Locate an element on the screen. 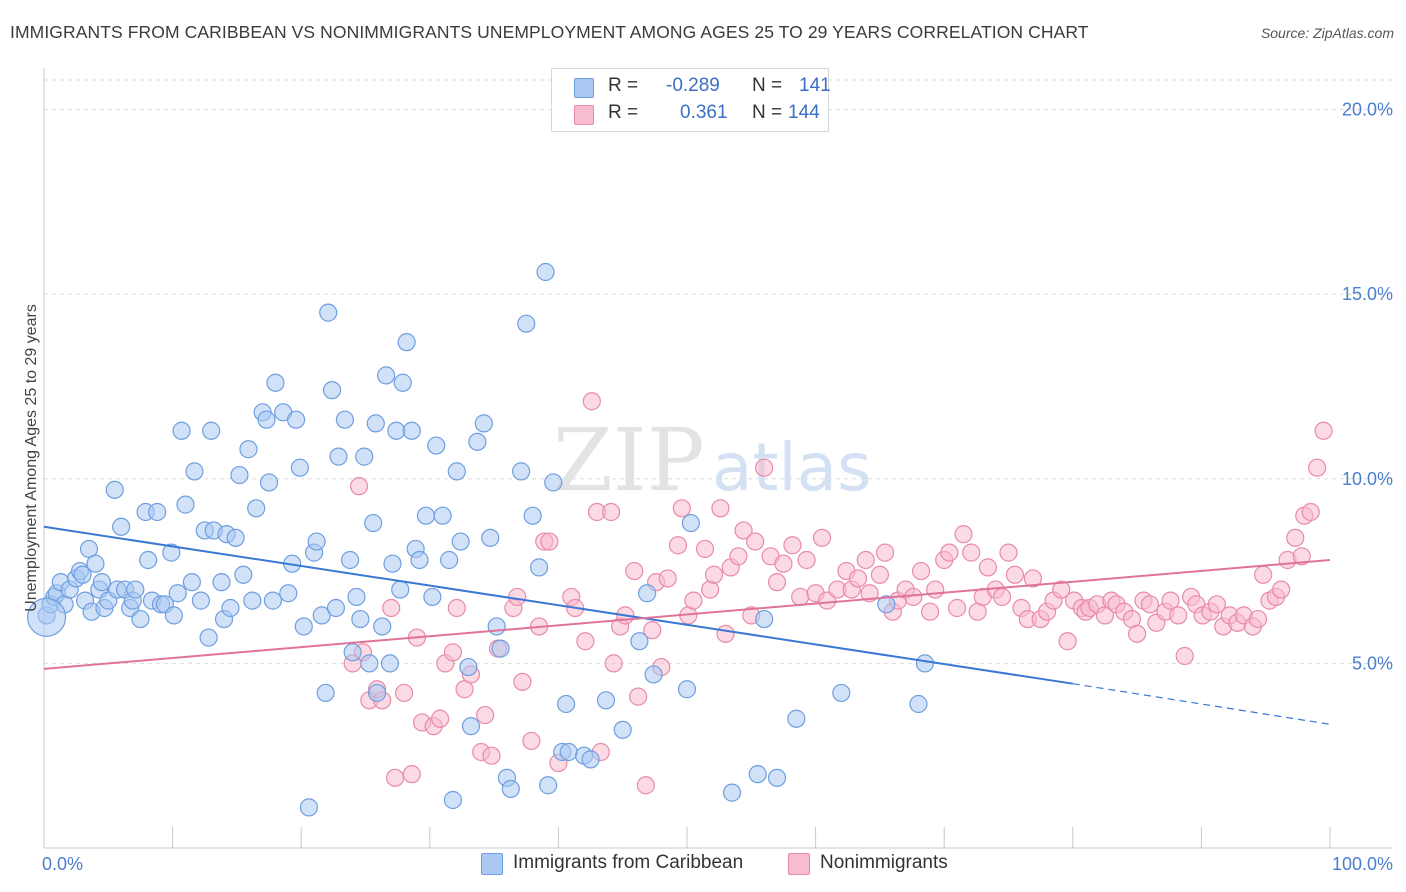 This screenshot has height=892, width=1406. watermark: ZIP atlas is located at coordinates (712, 461).